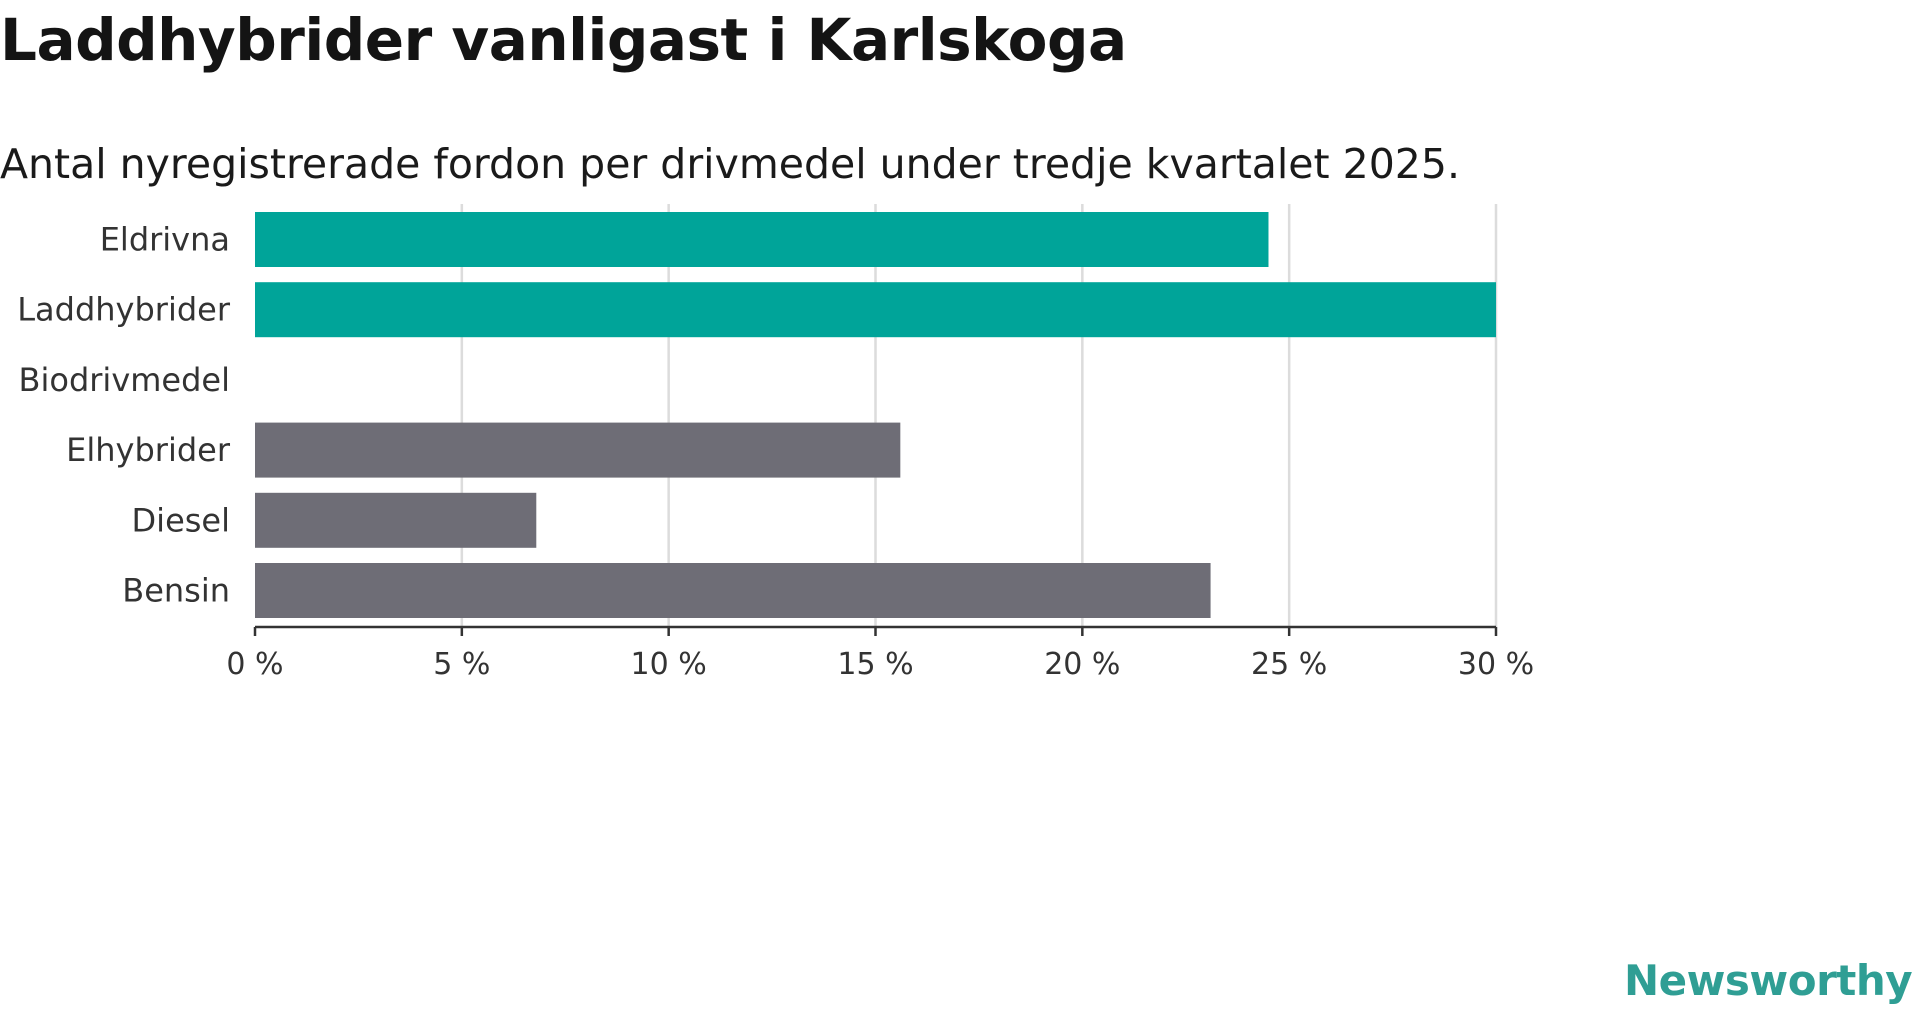  What do you see at coordinates (181, 520) in the screenshot?
I see `category-label: Diesel` at bounding box center [181, 520].